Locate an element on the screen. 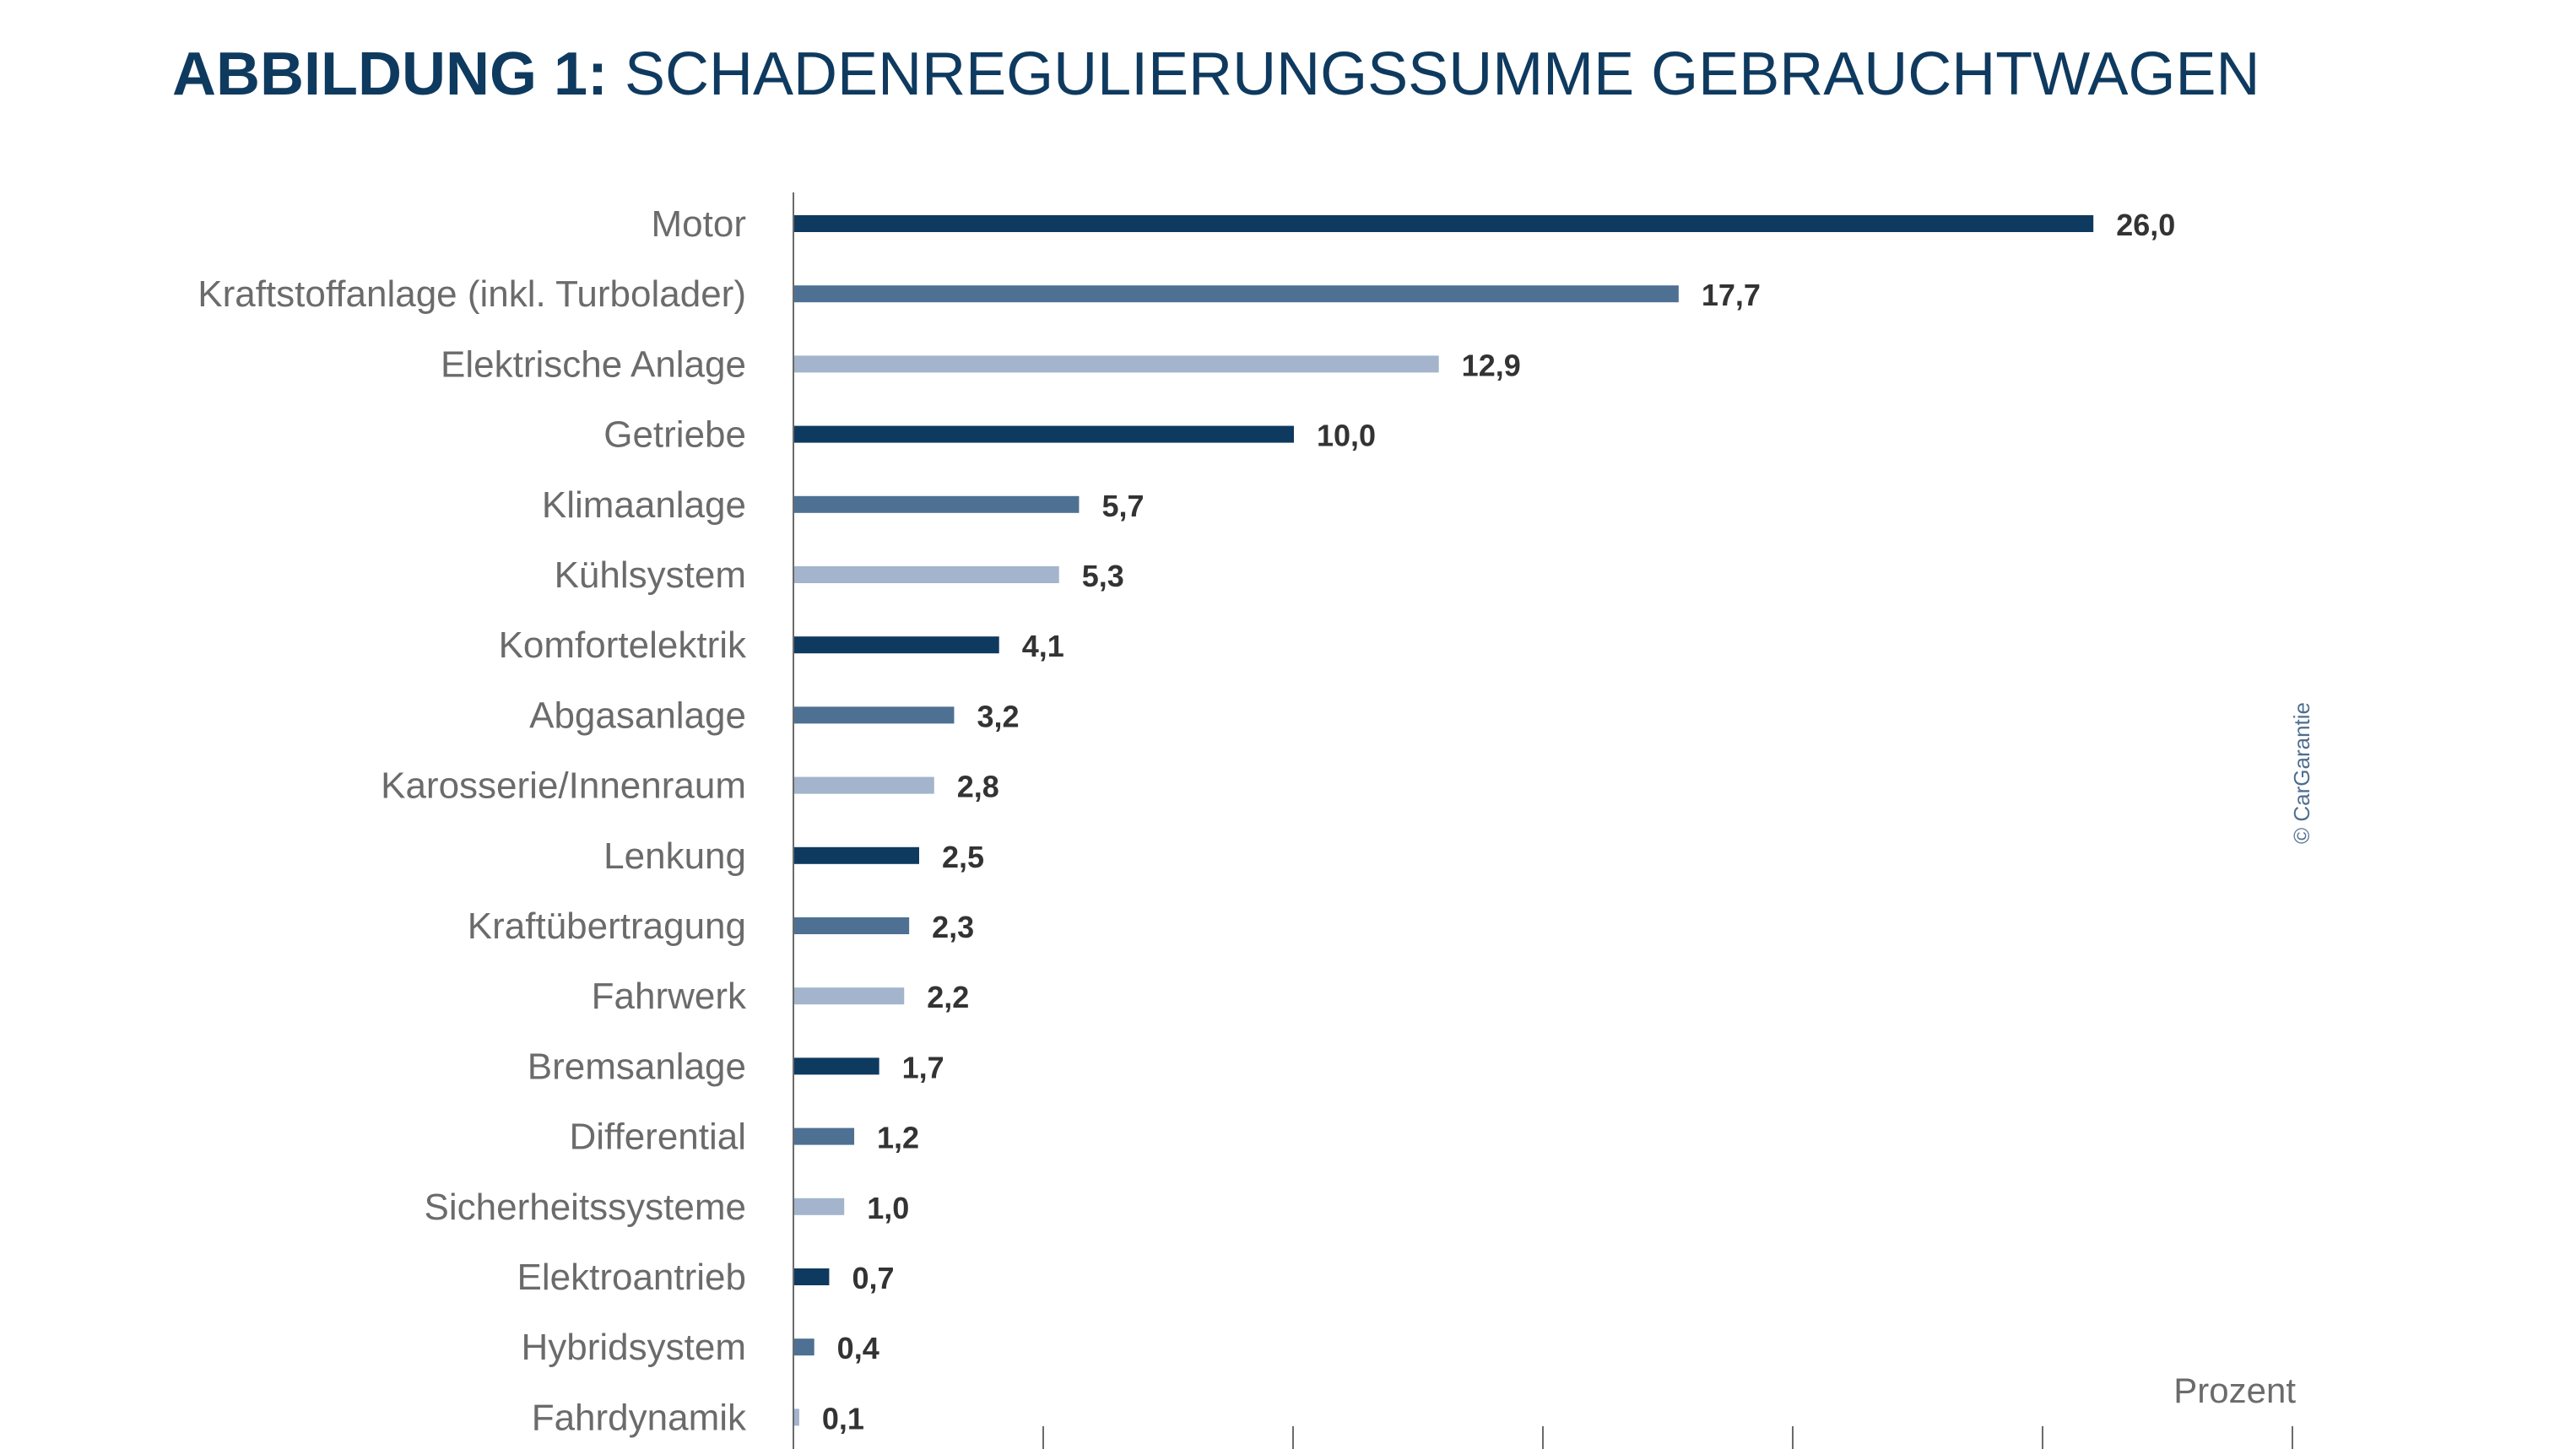  value-label: 0,1 is located at coordinates (843, 1418).